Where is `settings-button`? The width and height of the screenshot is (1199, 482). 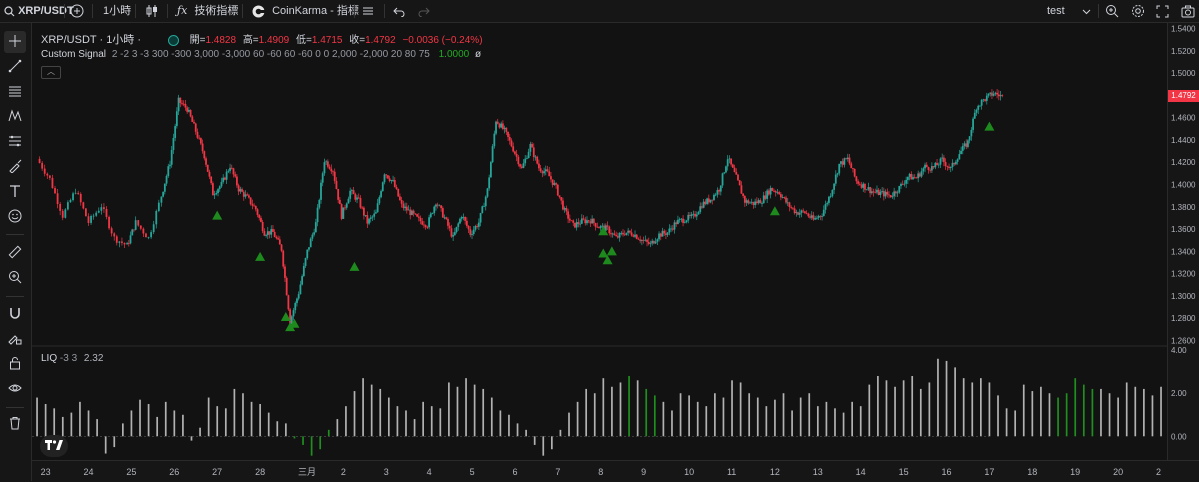
settings-button is located at coordinates (1138, 11).